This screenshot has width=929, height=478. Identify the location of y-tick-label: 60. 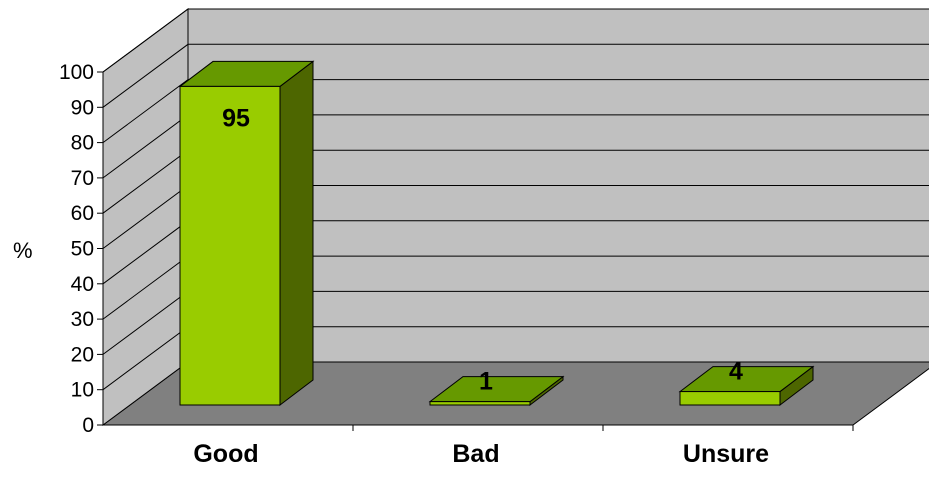
(82, 213).